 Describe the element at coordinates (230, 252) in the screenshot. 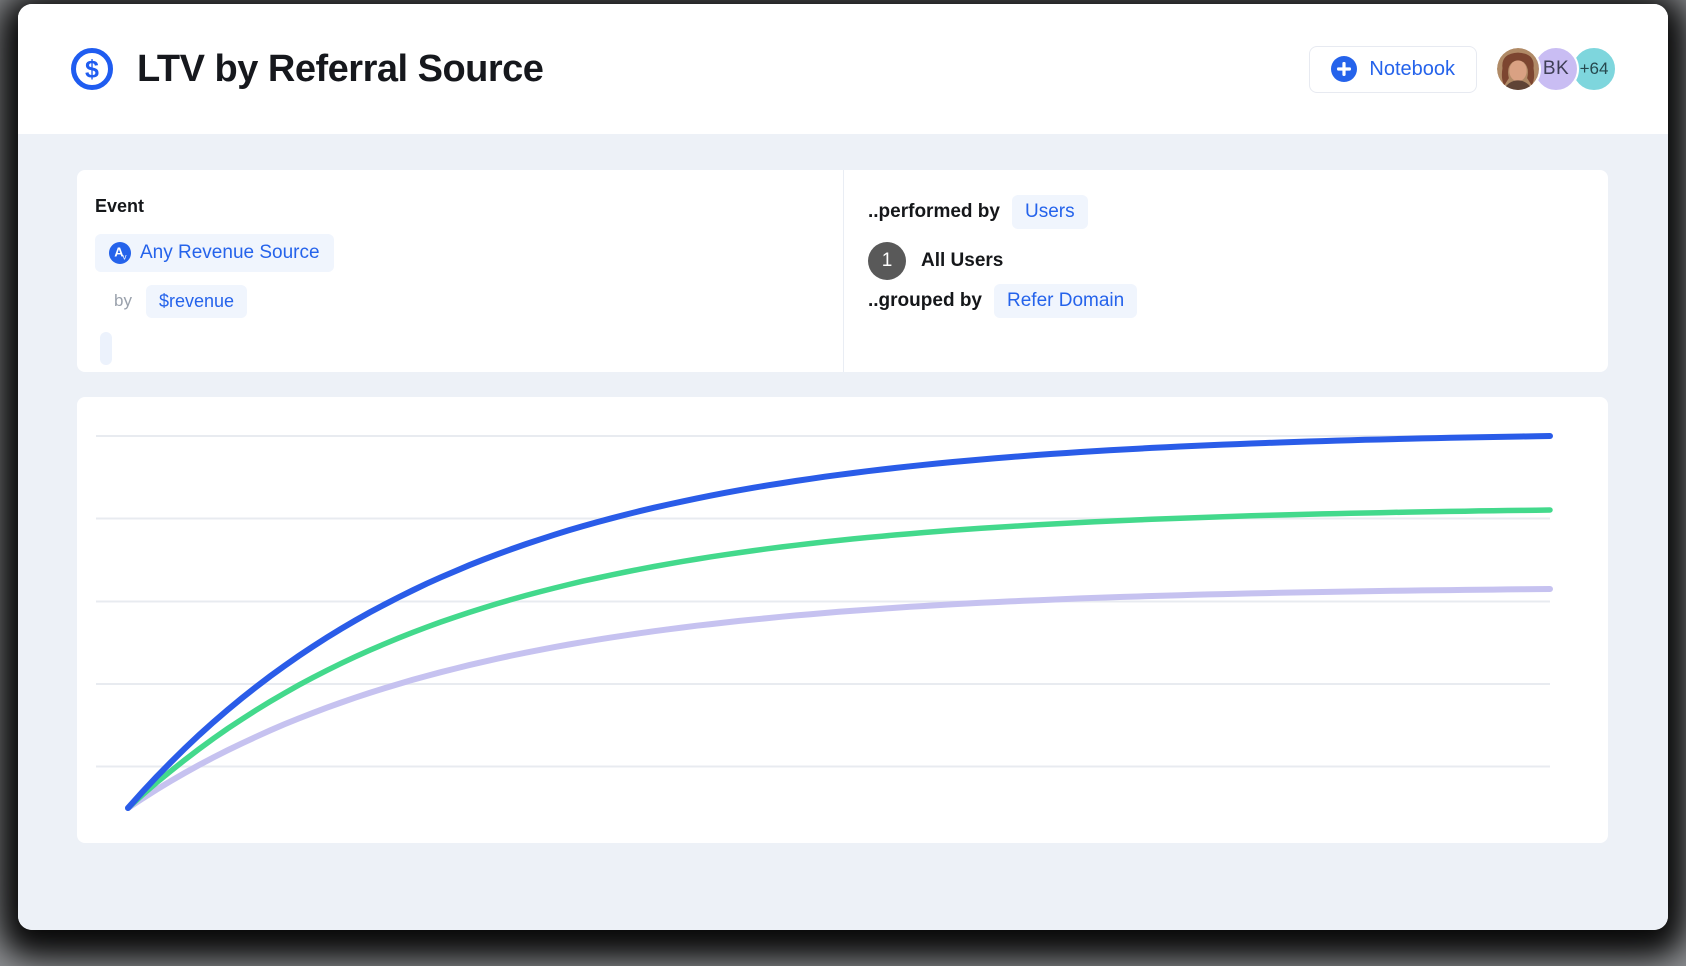

I see `event-chip-label: Any Revenue Source` at that location.